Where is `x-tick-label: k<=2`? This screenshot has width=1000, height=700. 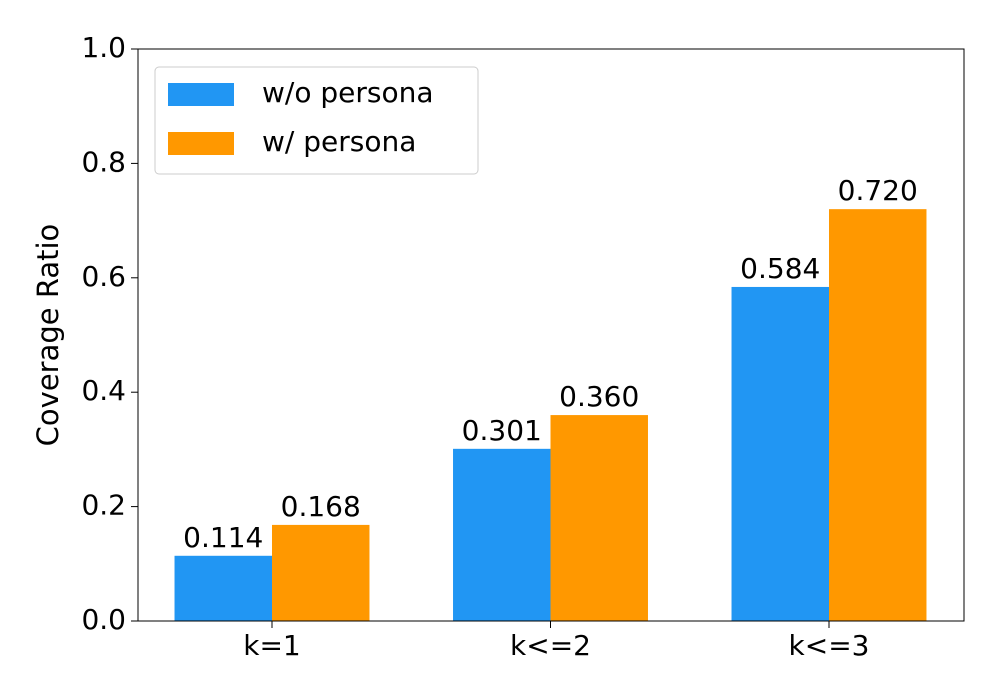
x-tick-label: k<=2 is located at coordinates (550, 645).